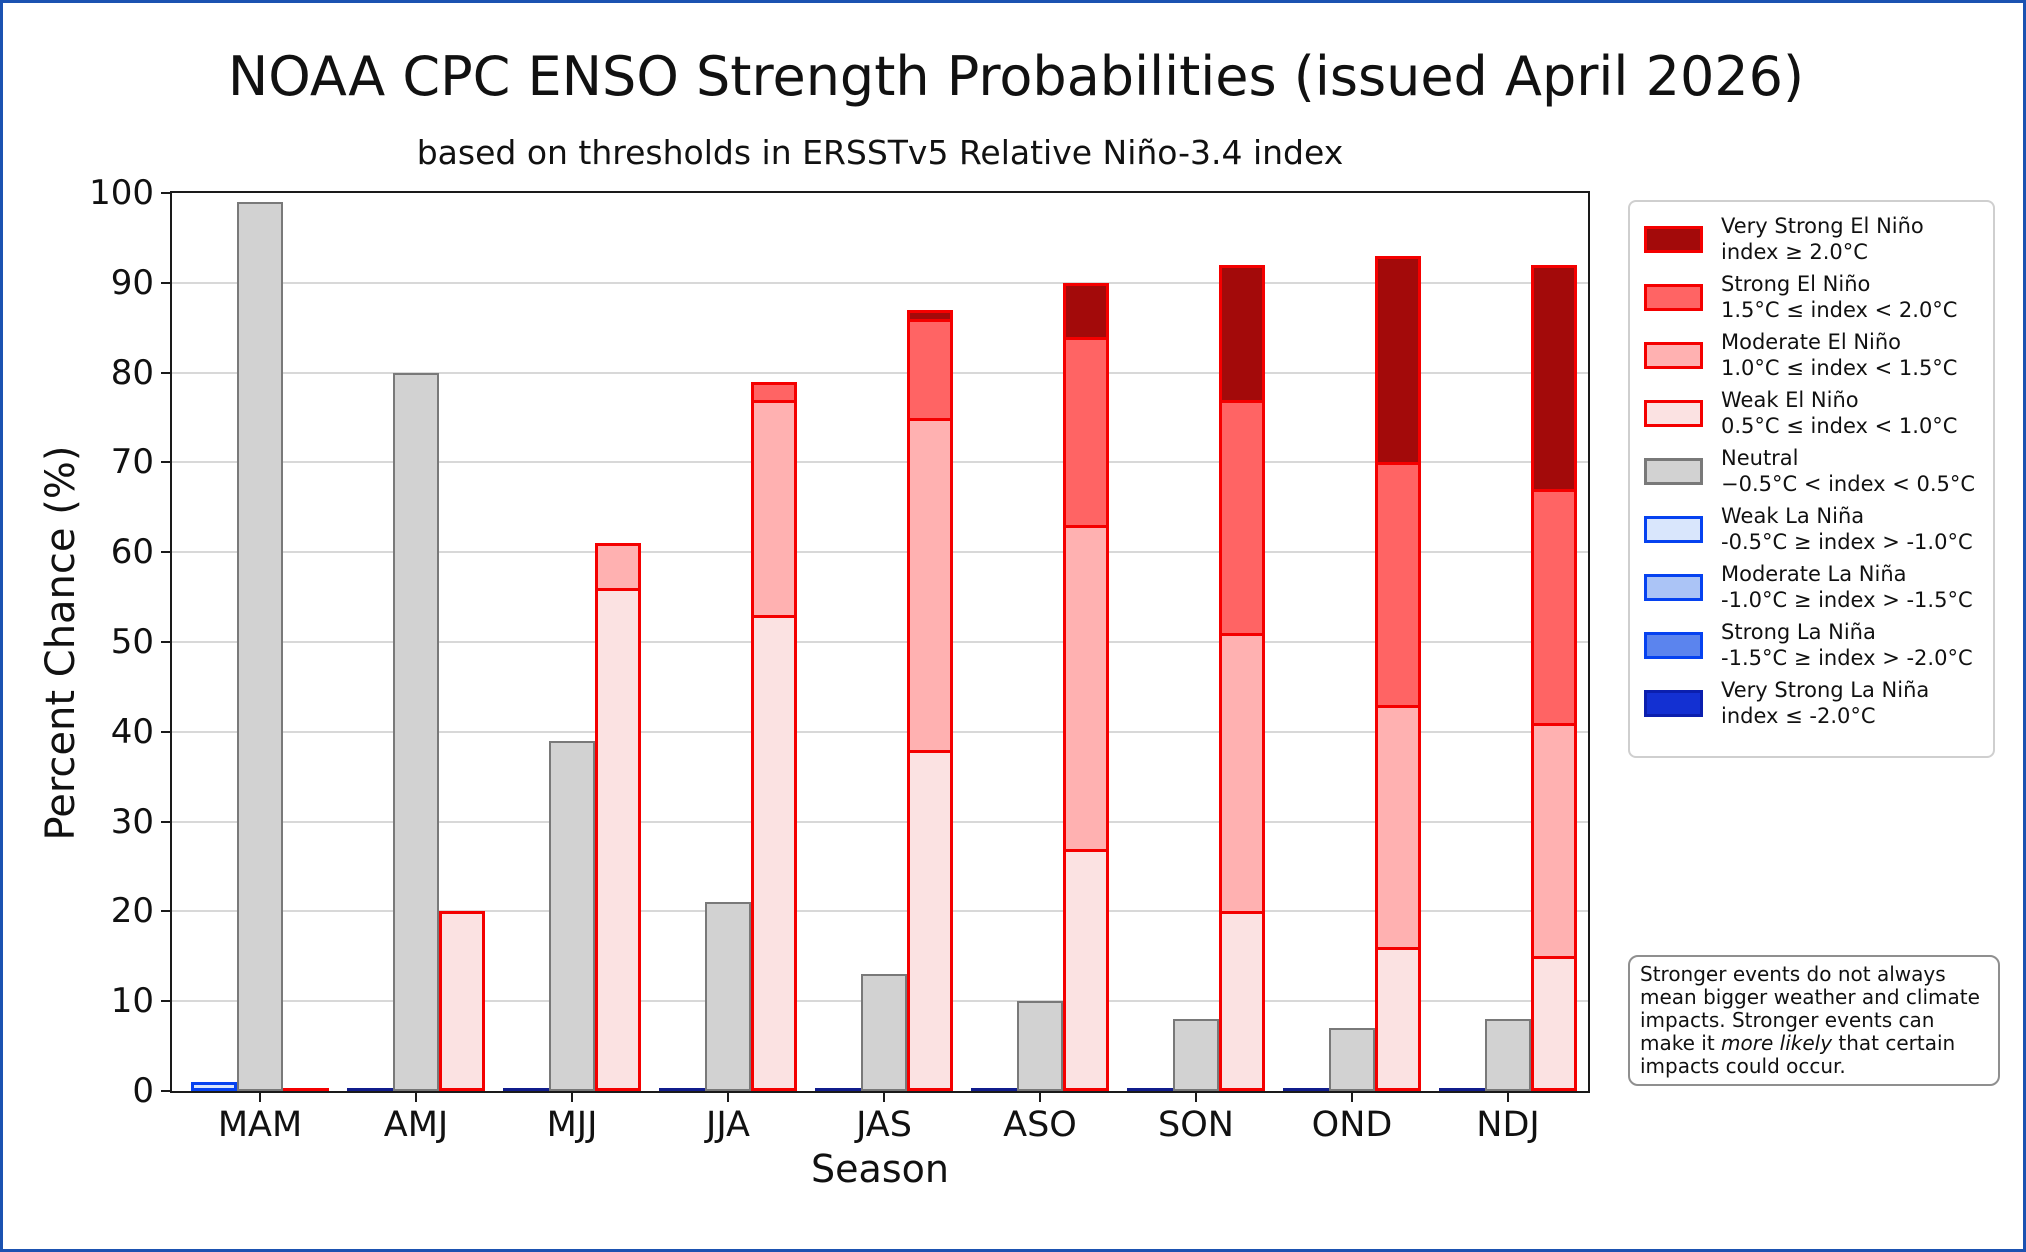  Describe the element at coordinates (1790, 400) in the screenshot. I see `legend-label-name: Weak El Niño` at that location.